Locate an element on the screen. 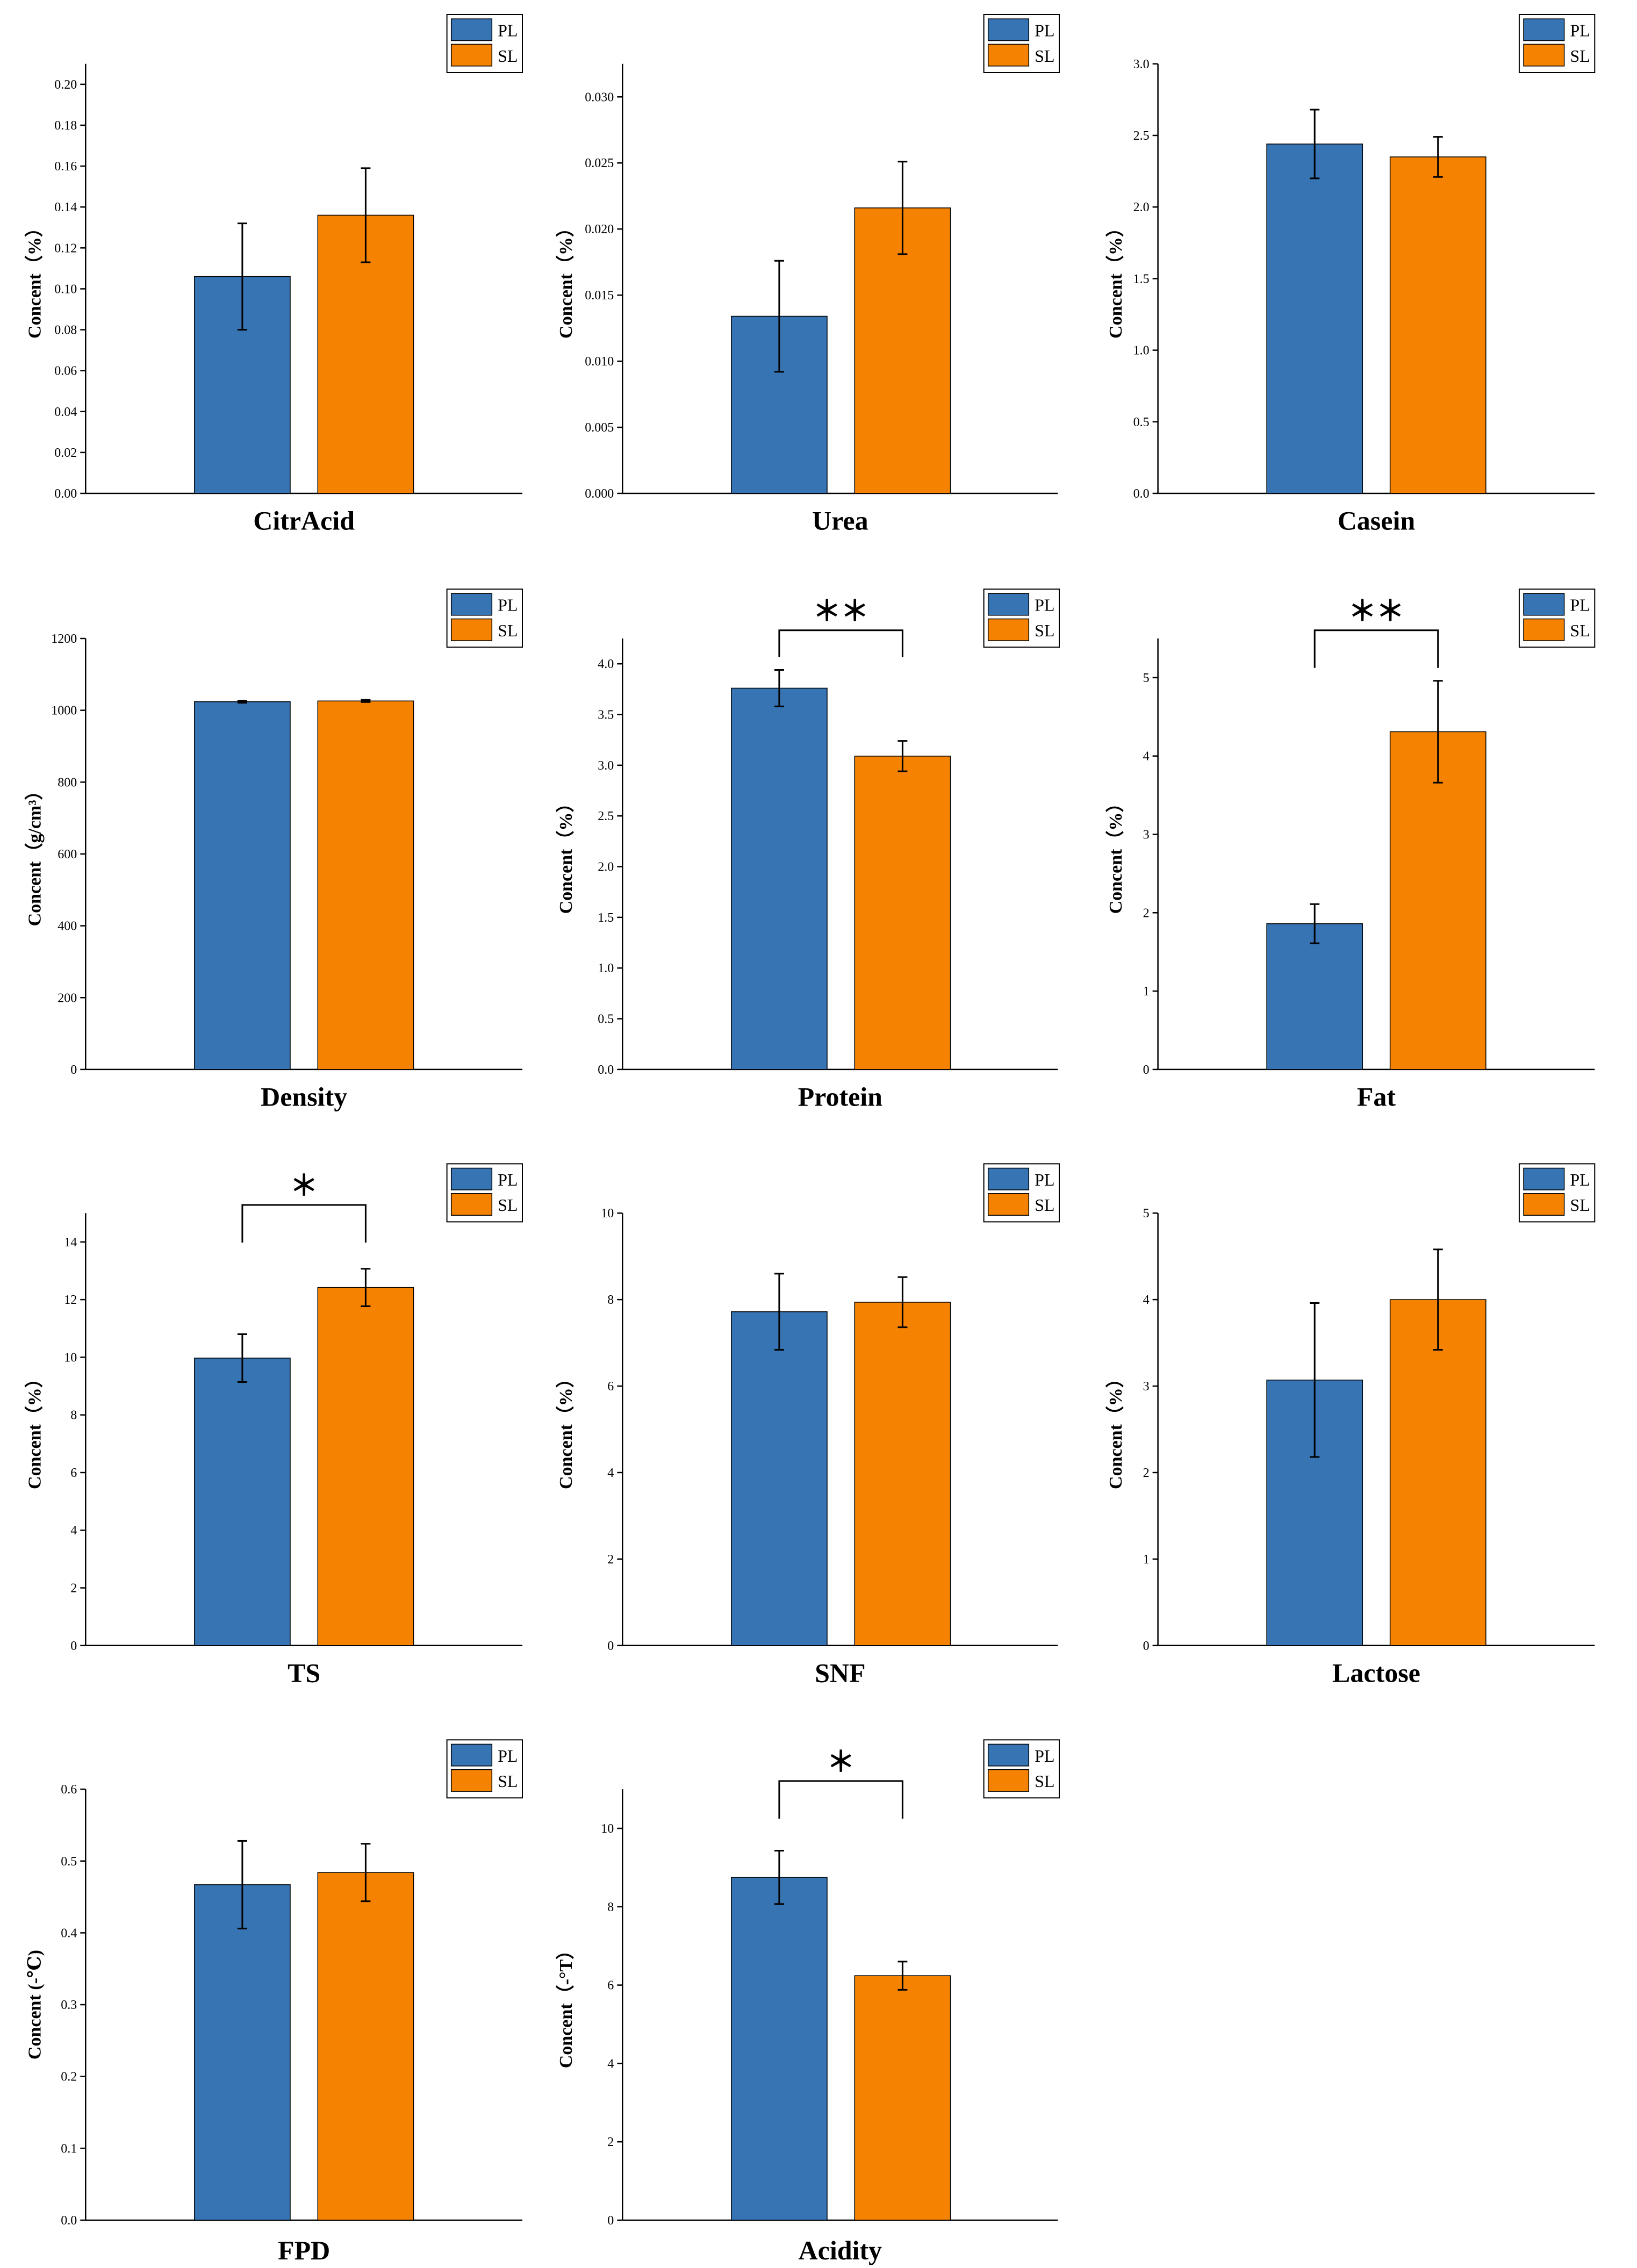 This screenshot has width=1637, height=2268. y-tick-label: 0.10 is located at coordinates (65, 289).